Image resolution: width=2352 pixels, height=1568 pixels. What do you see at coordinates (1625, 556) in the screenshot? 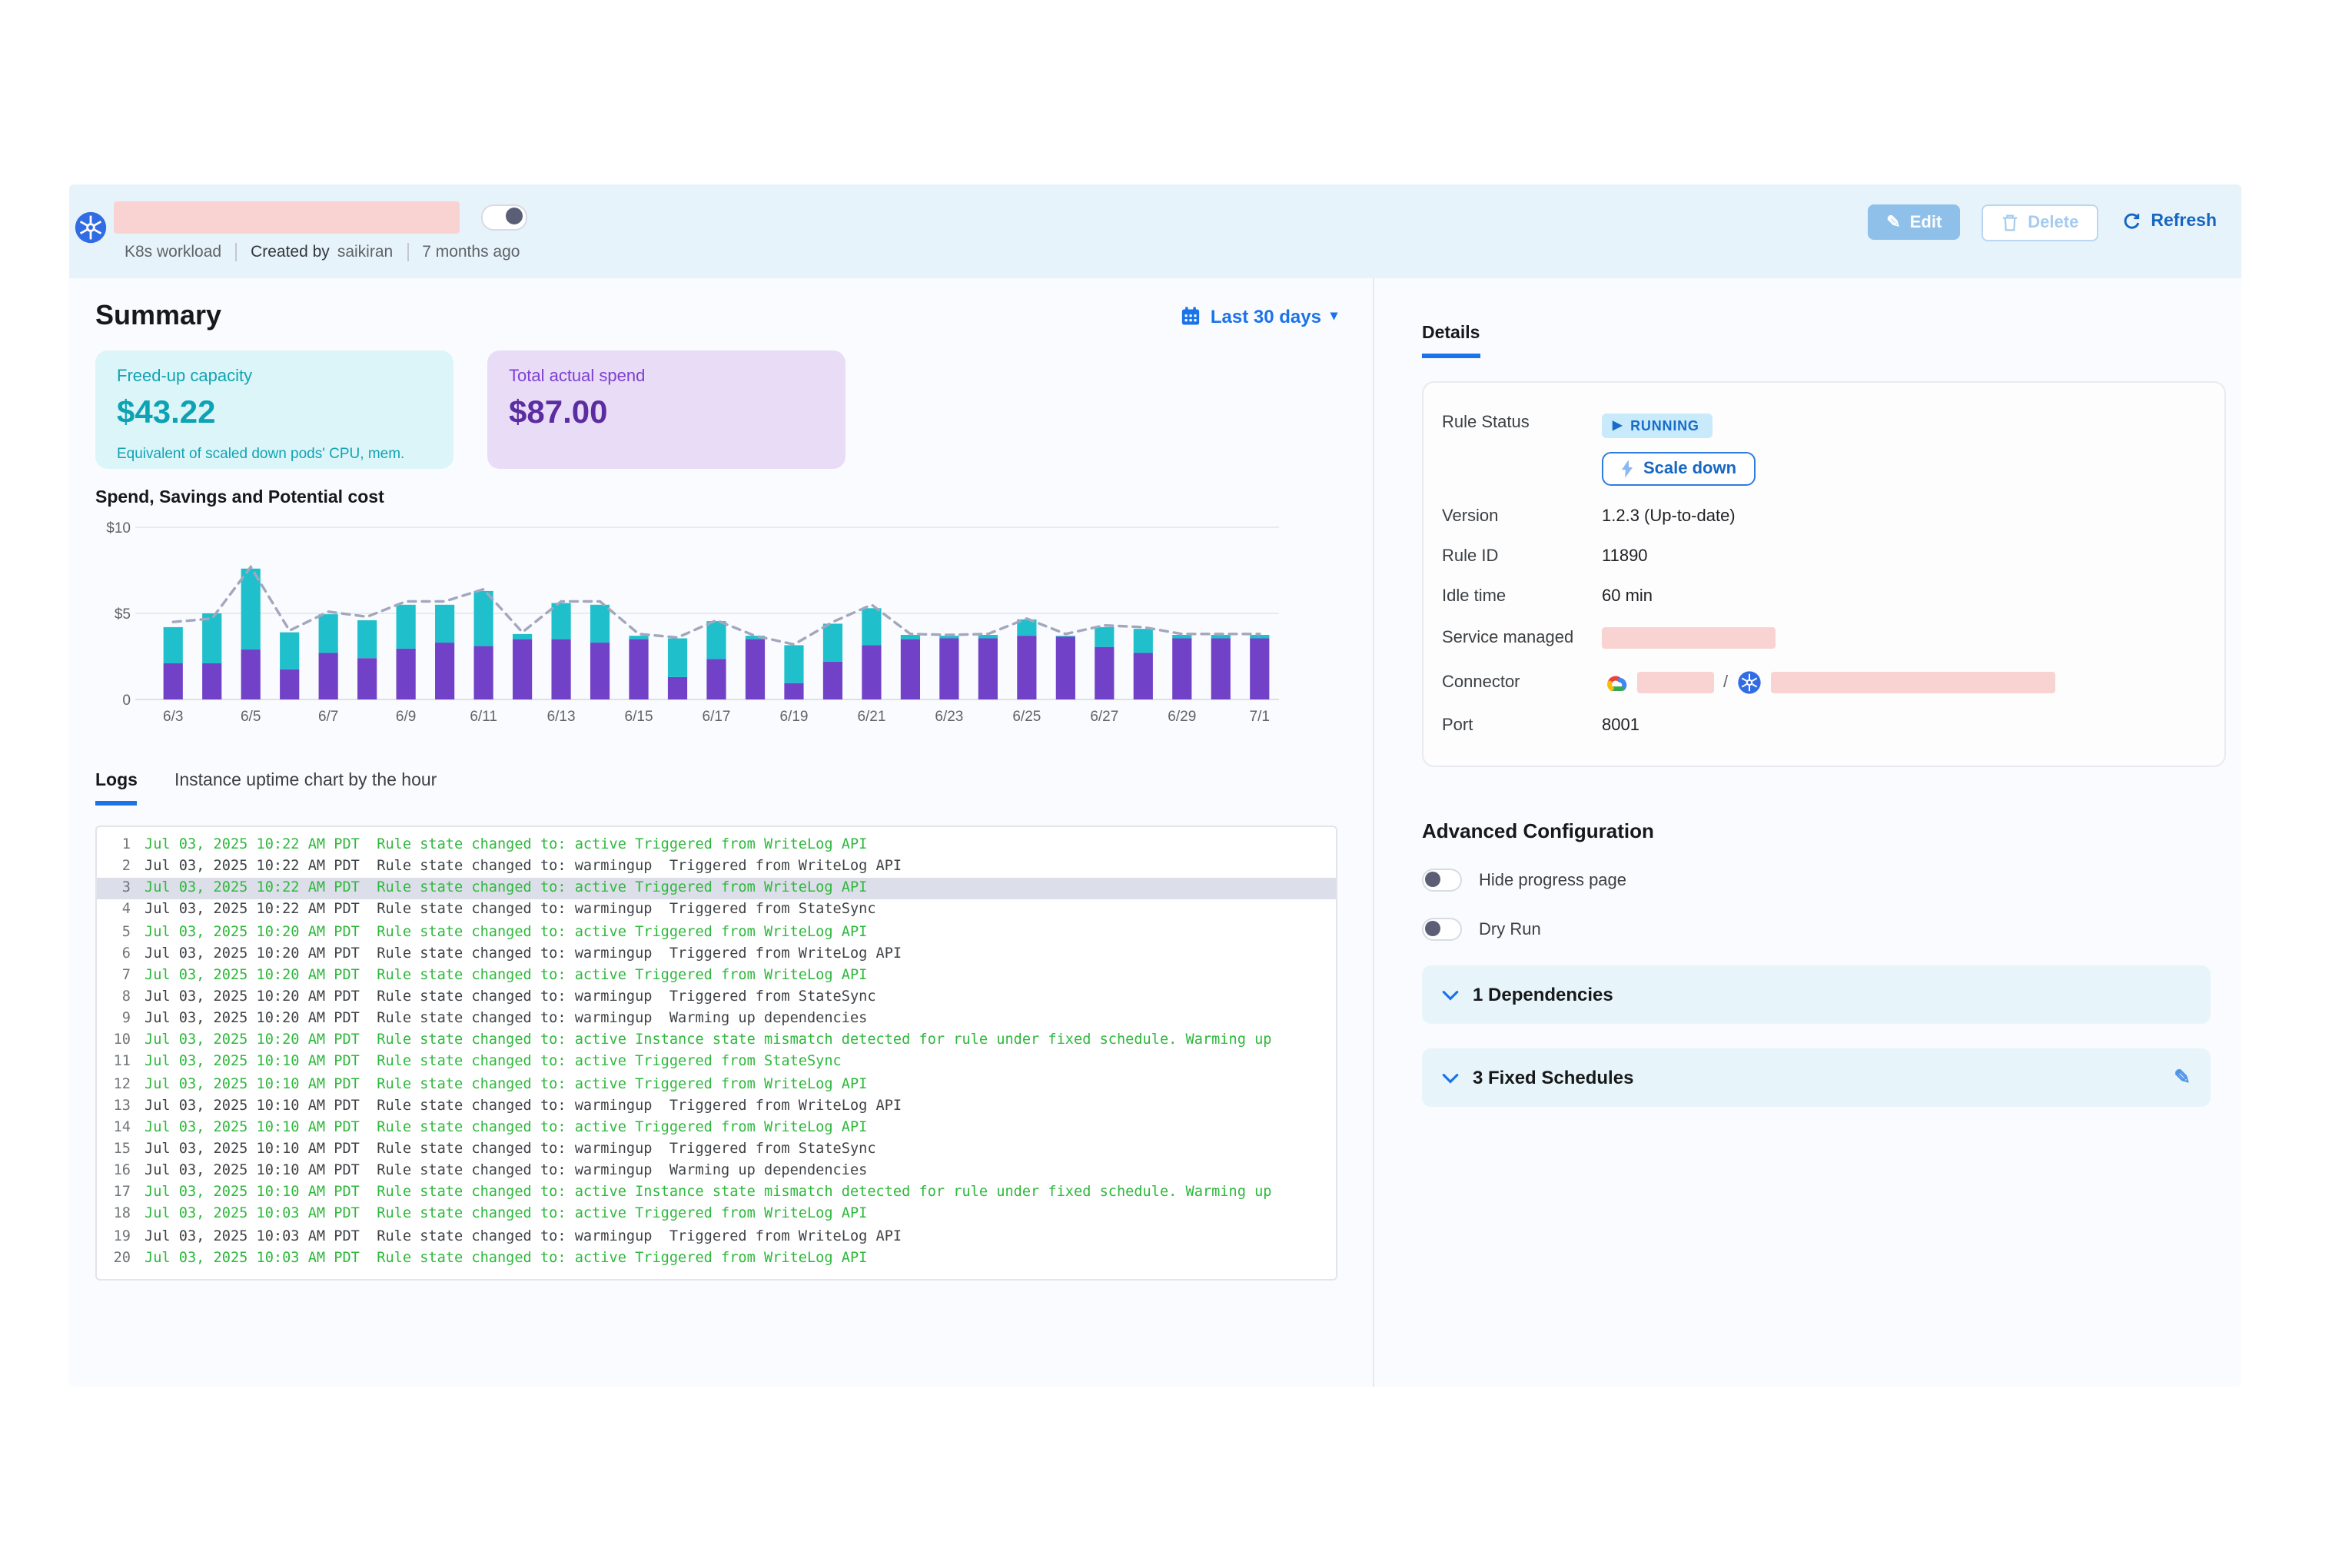
I see `rule-id-value: 11890` at bounding box center [1625, 556].